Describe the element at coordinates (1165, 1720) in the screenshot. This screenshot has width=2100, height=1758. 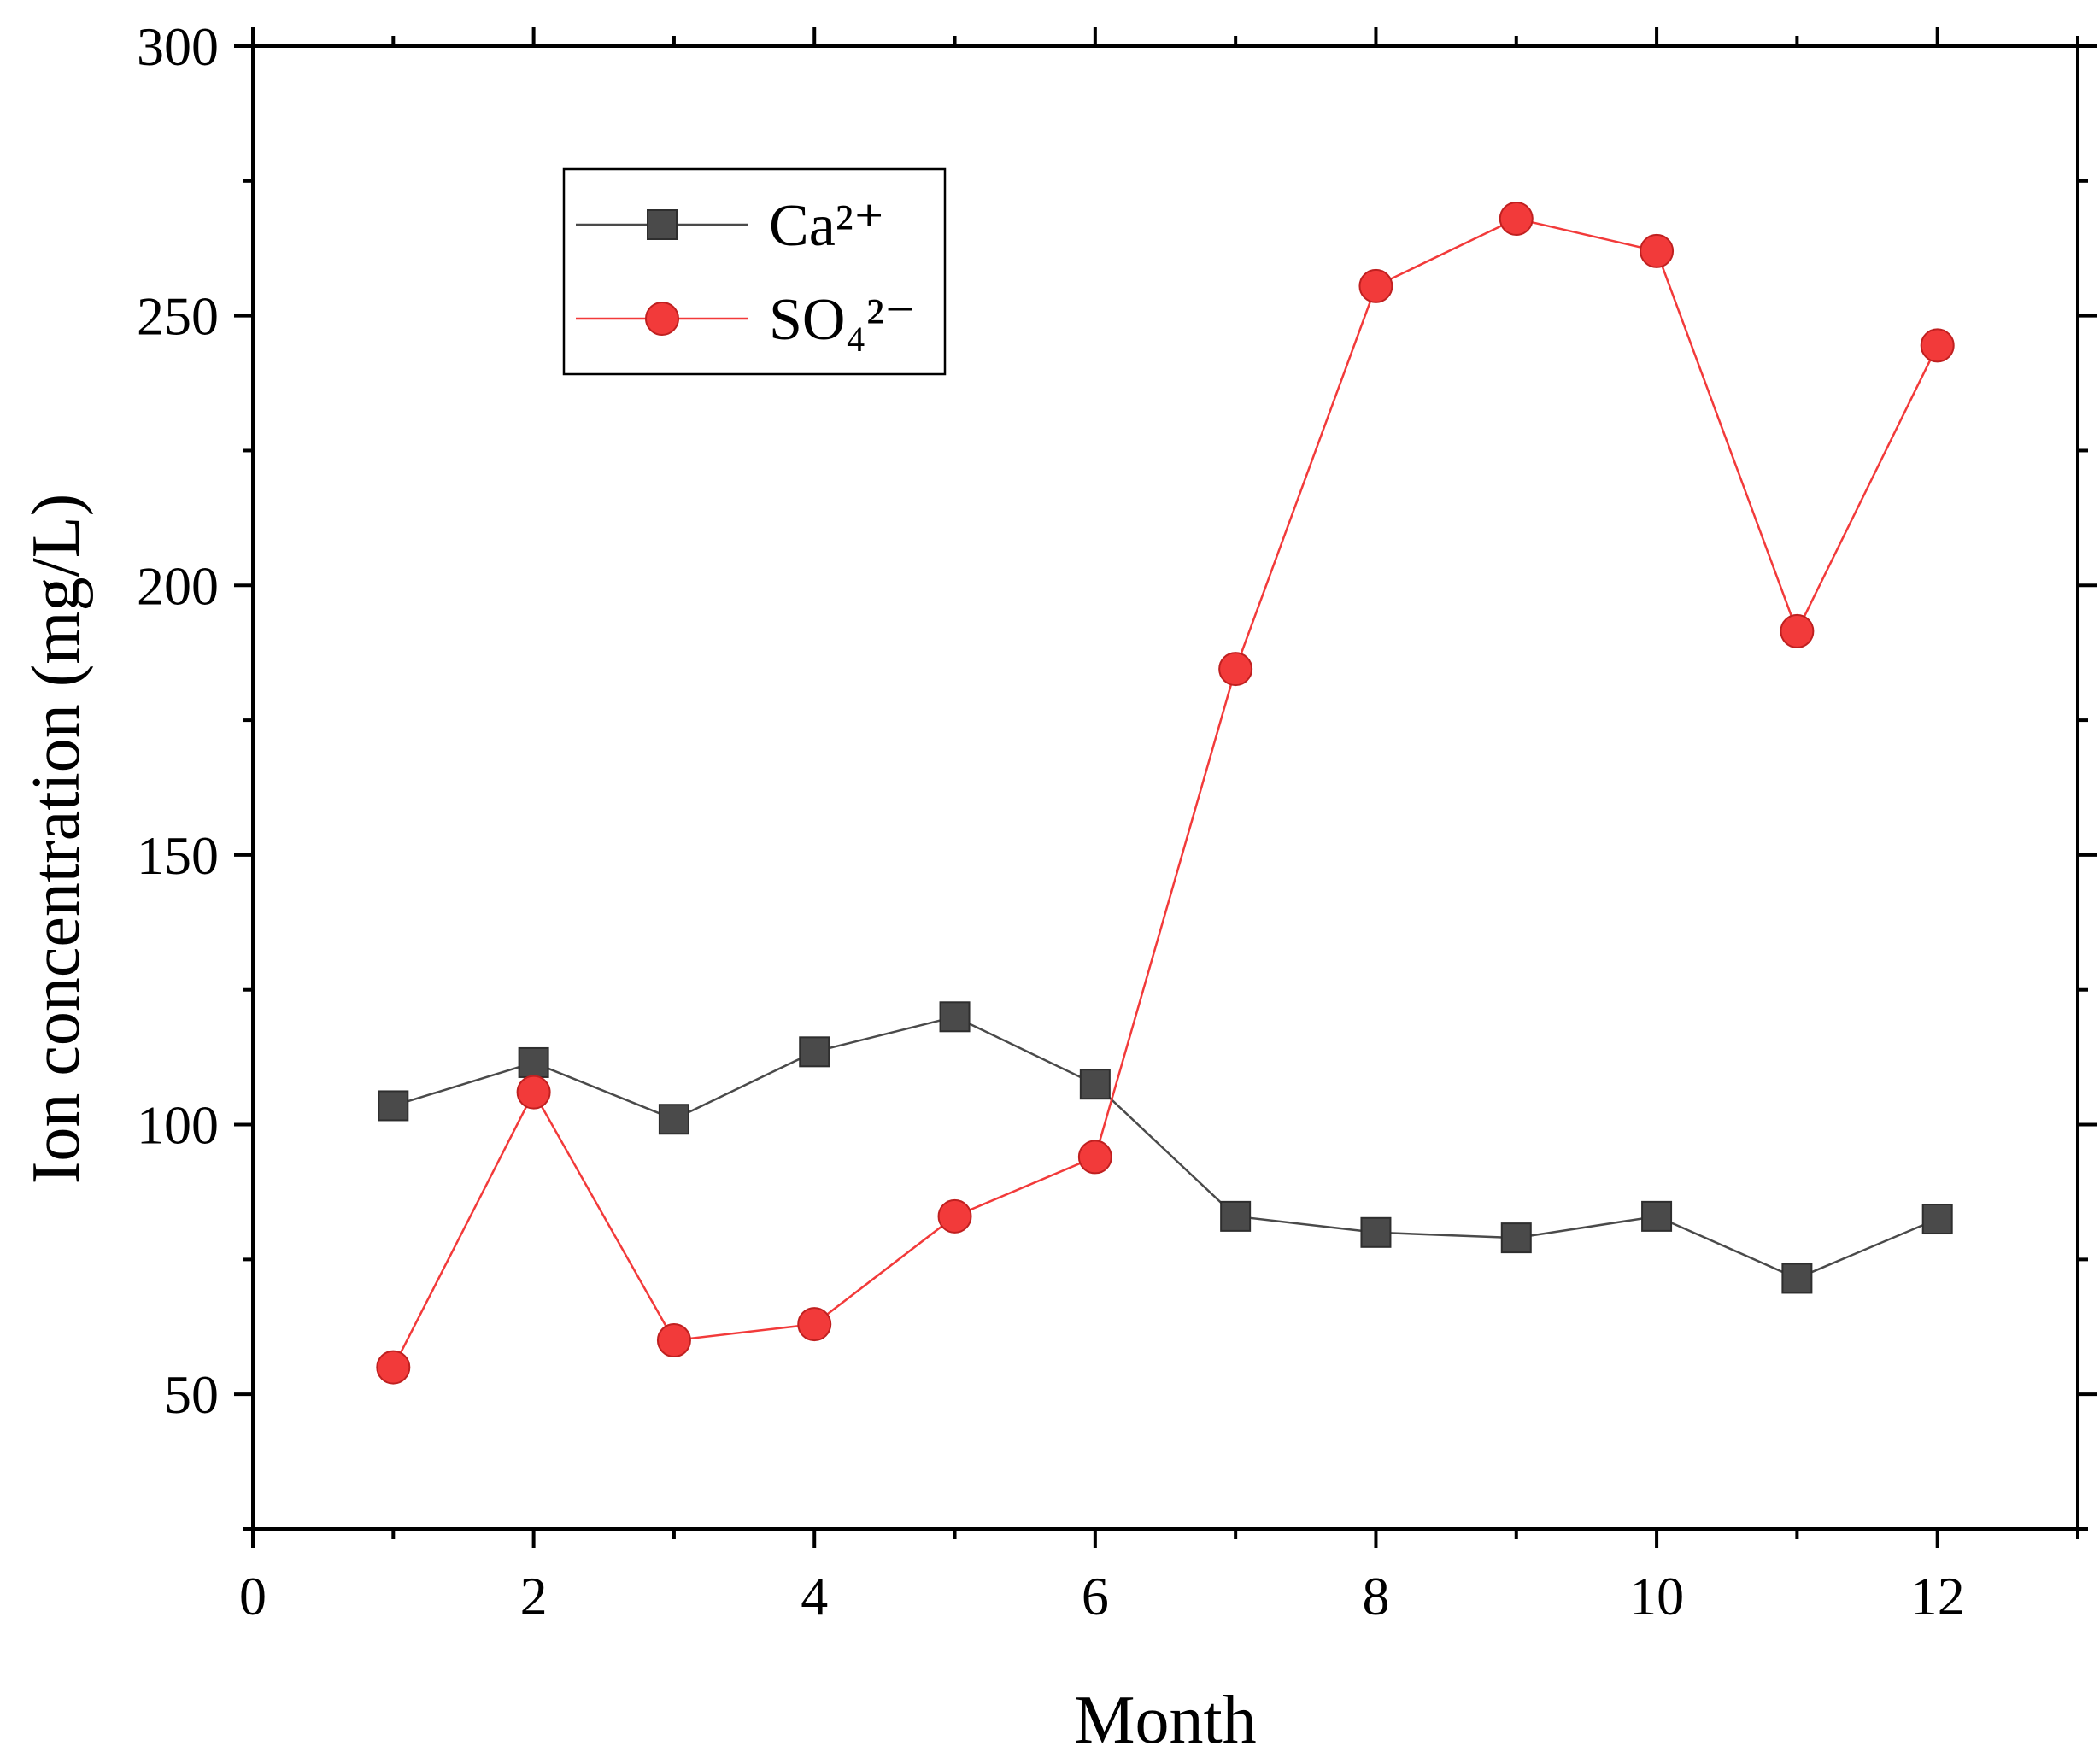
I see `x-axis-title: Month` at that location.